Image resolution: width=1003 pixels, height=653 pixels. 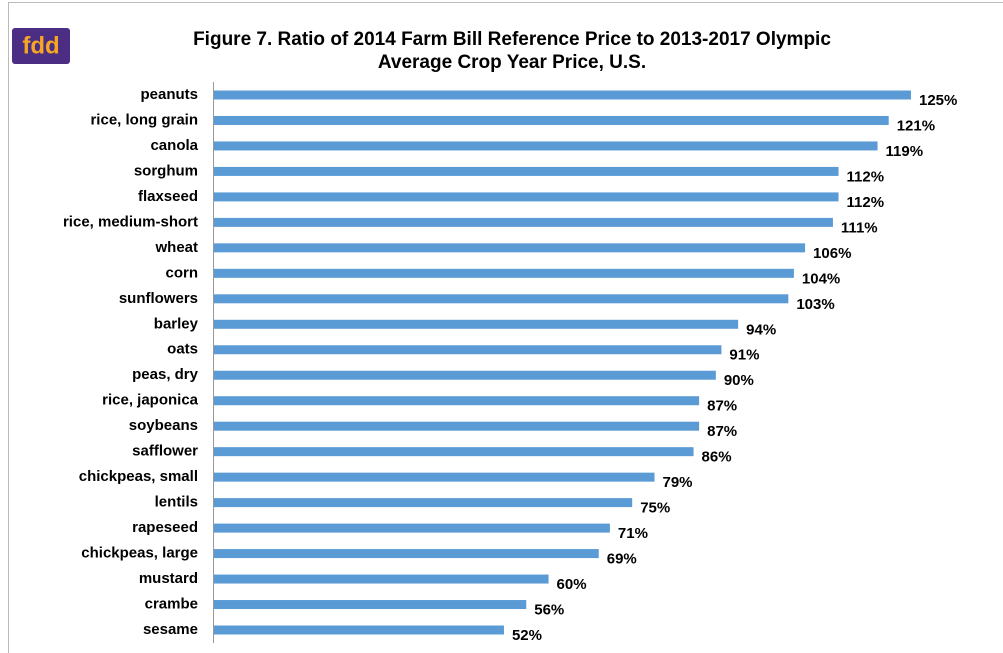 What do you see at coordinates (166, 170) in the screenshot?
I see `category-label: sorghum` at bounding box center [166, 170].